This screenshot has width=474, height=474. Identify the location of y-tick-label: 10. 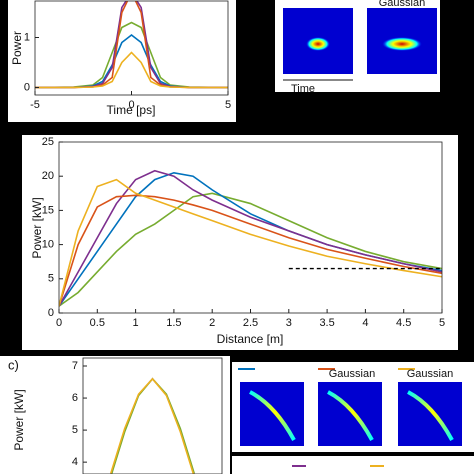
(48, 245).